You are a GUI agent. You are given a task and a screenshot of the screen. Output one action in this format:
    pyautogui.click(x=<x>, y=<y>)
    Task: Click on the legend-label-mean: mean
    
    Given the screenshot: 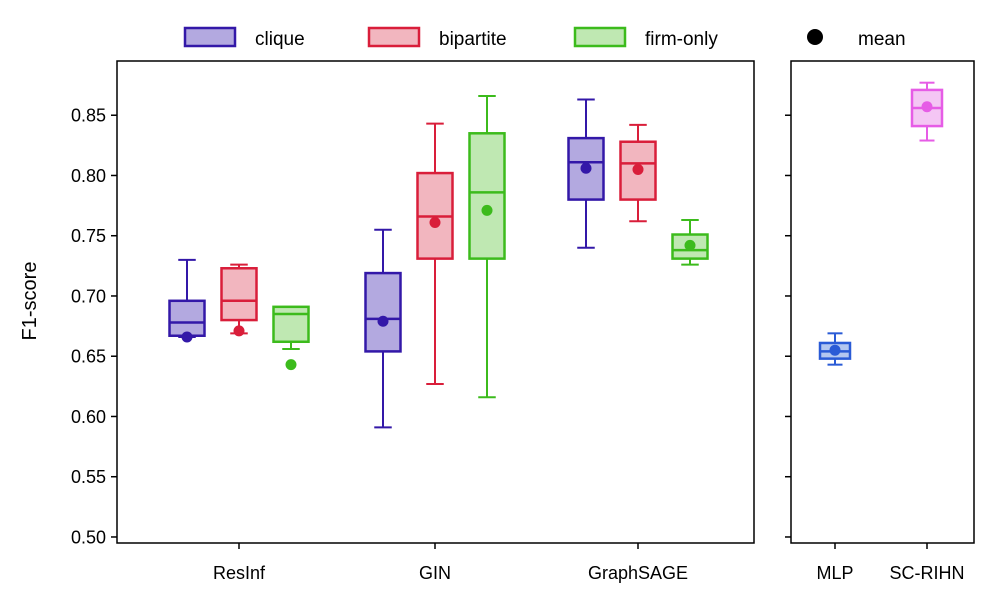 What is the action you would take?
    pyautogui.click(x=882, y=39)
    